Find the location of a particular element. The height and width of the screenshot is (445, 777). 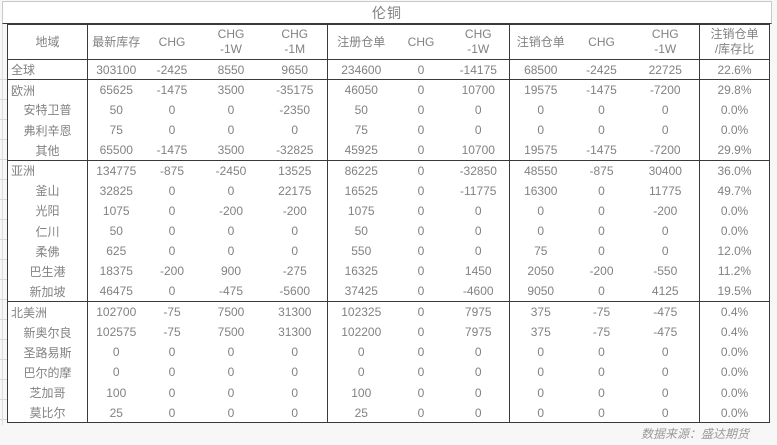

value-cell: 29.8% is located at coordinates (734, 89).